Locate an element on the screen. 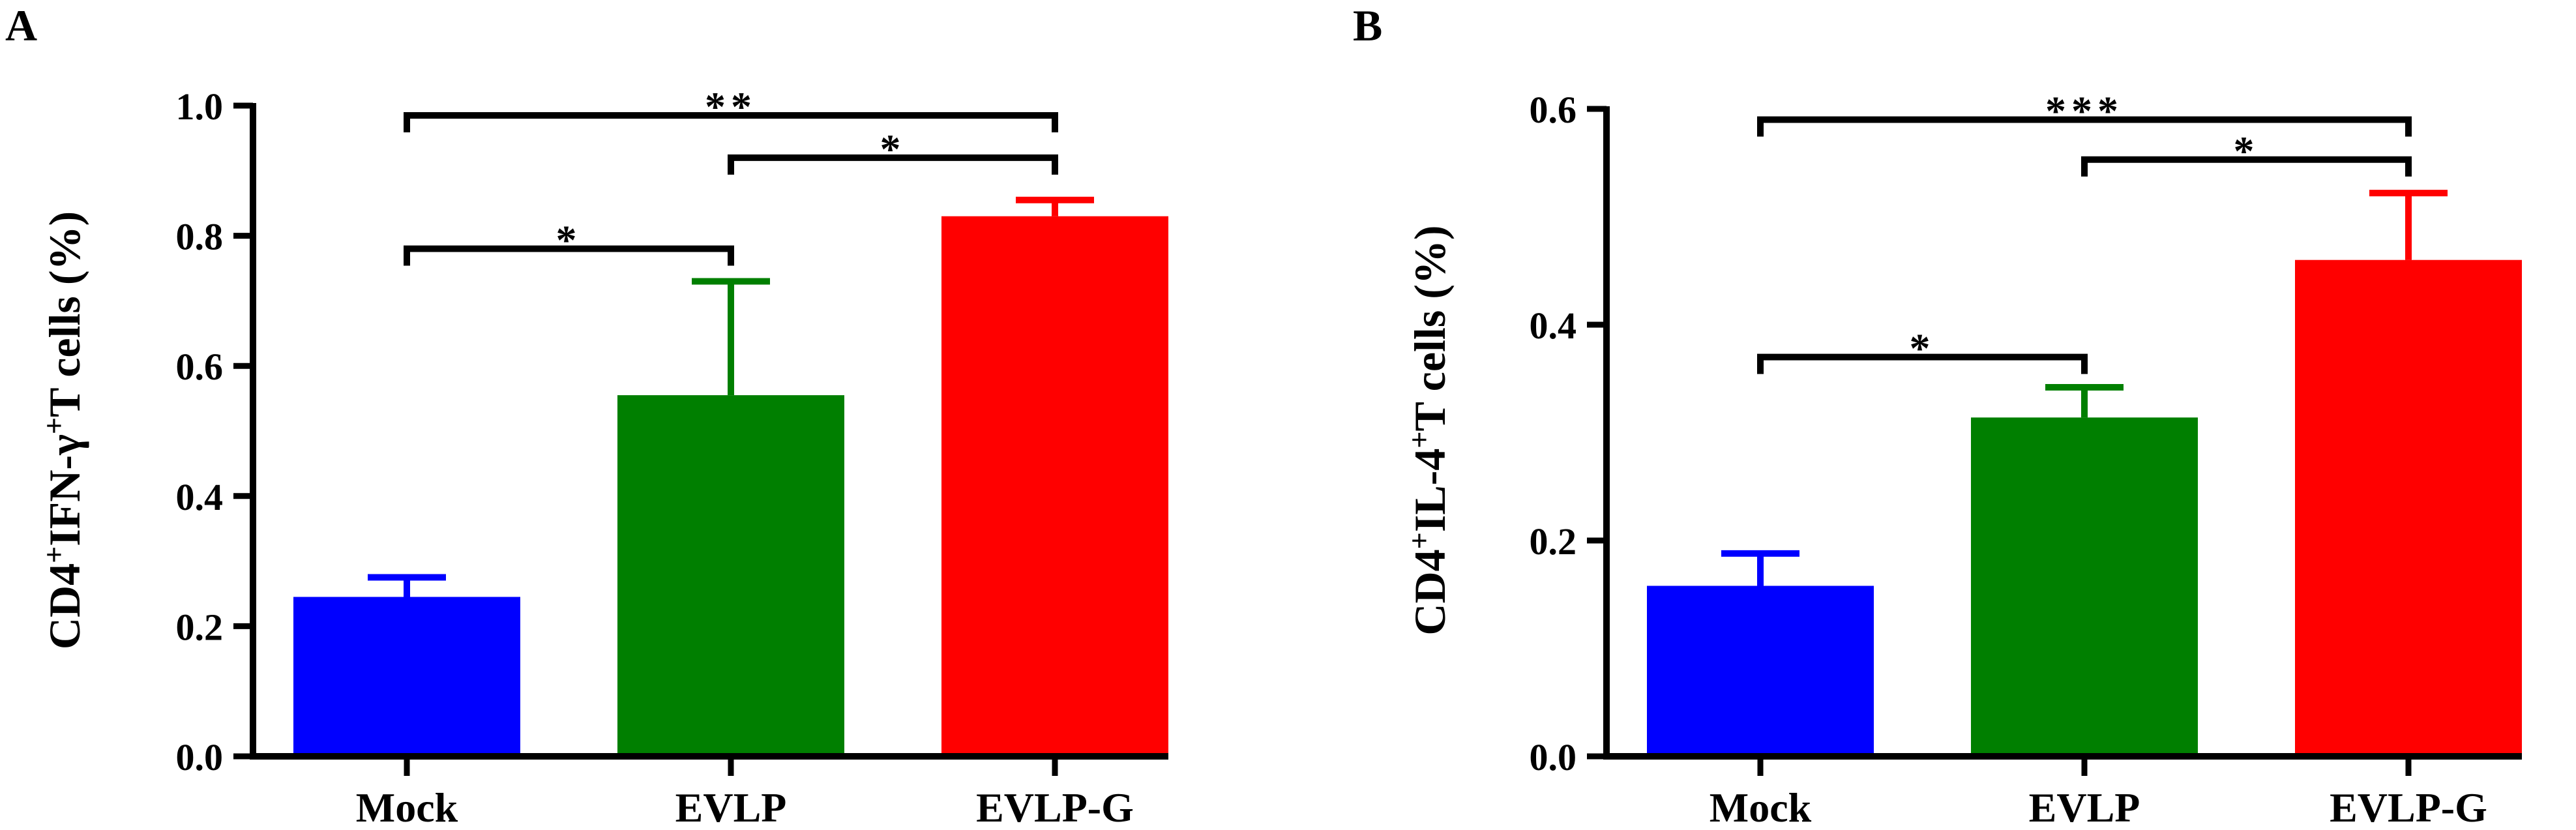 The width and height of the screenshot is (2576, 830). panel-b-category-labels: Mock EVLP EVLP-G is located at coordinates (2098, 793).